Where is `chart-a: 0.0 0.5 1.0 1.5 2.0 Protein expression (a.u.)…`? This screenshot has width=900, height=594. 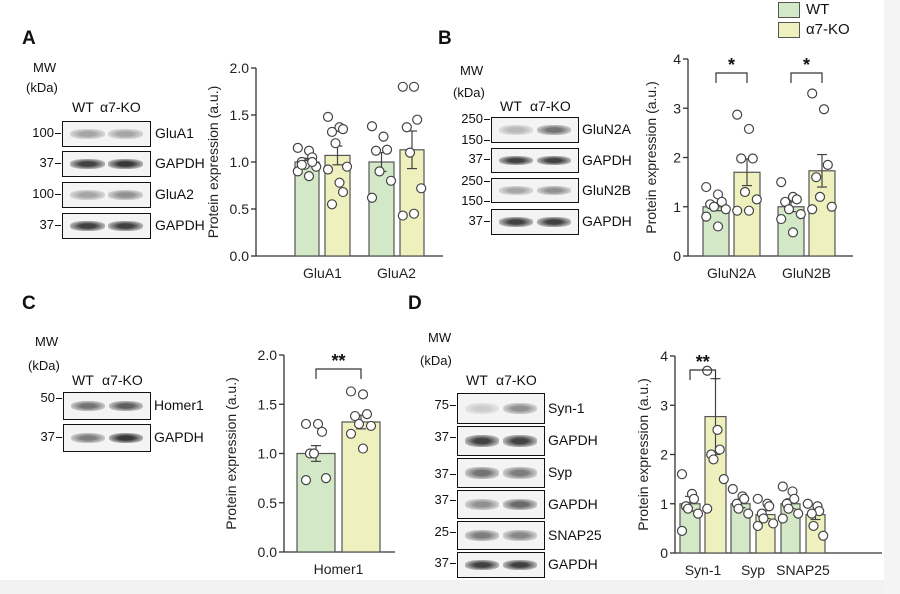
chart-a: 0.0 0.5 1.0 1.5 2.0 Protein expression (a.u.)… is located at coordinates (324, 170).